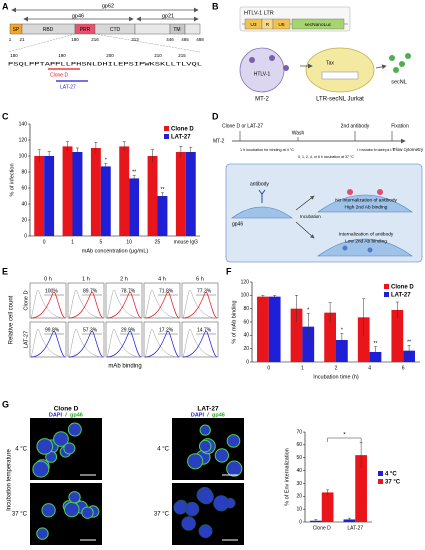 The image size is (425, 550). What do you see at coordinates (51, 291) in the screenshot?
I see `gate-percentage: 100%` at bounding box center [51, 291].